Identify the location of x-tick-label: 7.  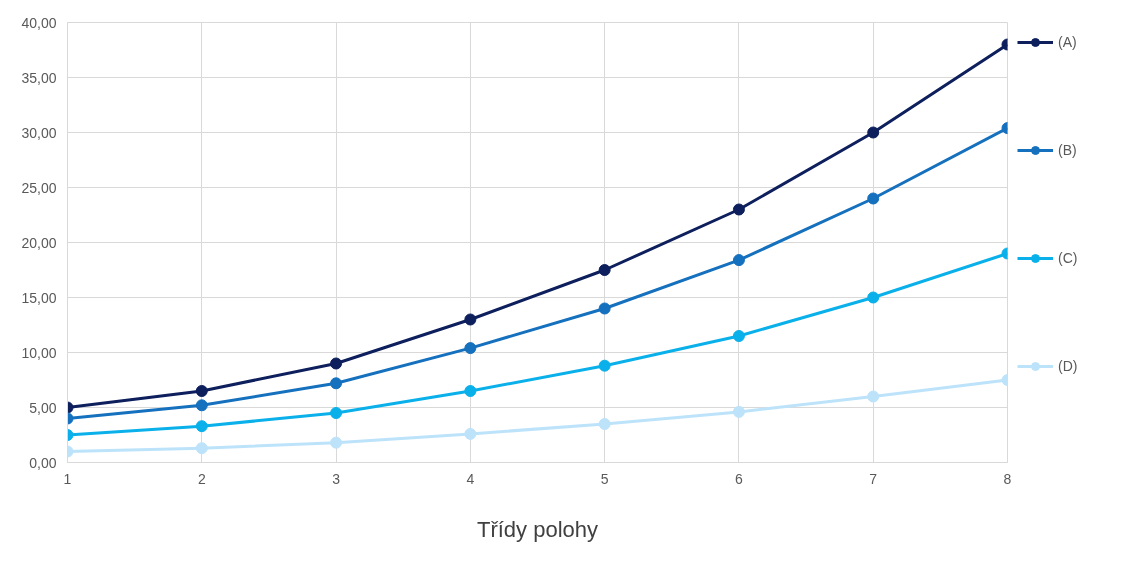
(873, 478).